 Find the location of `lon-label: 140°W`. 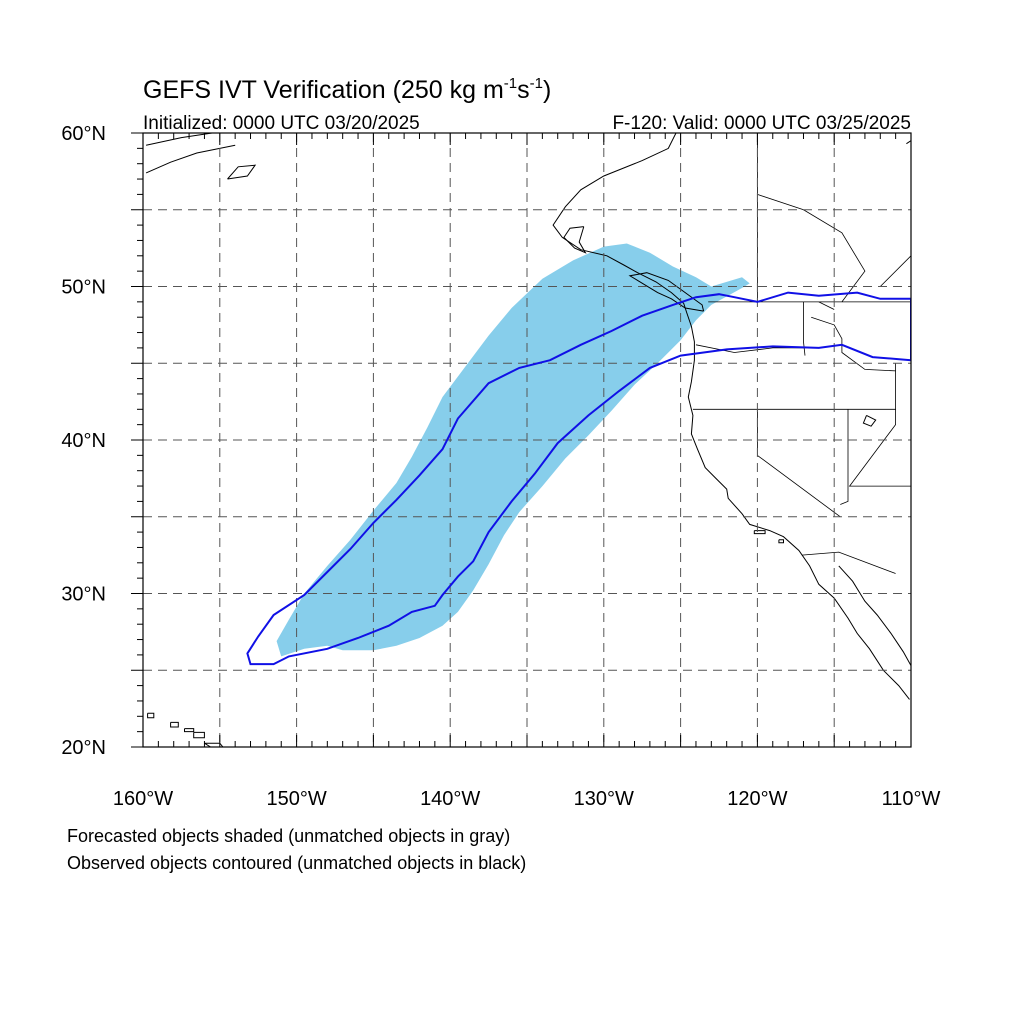

lon-label: 140°W is located at coordinates (450, 799).